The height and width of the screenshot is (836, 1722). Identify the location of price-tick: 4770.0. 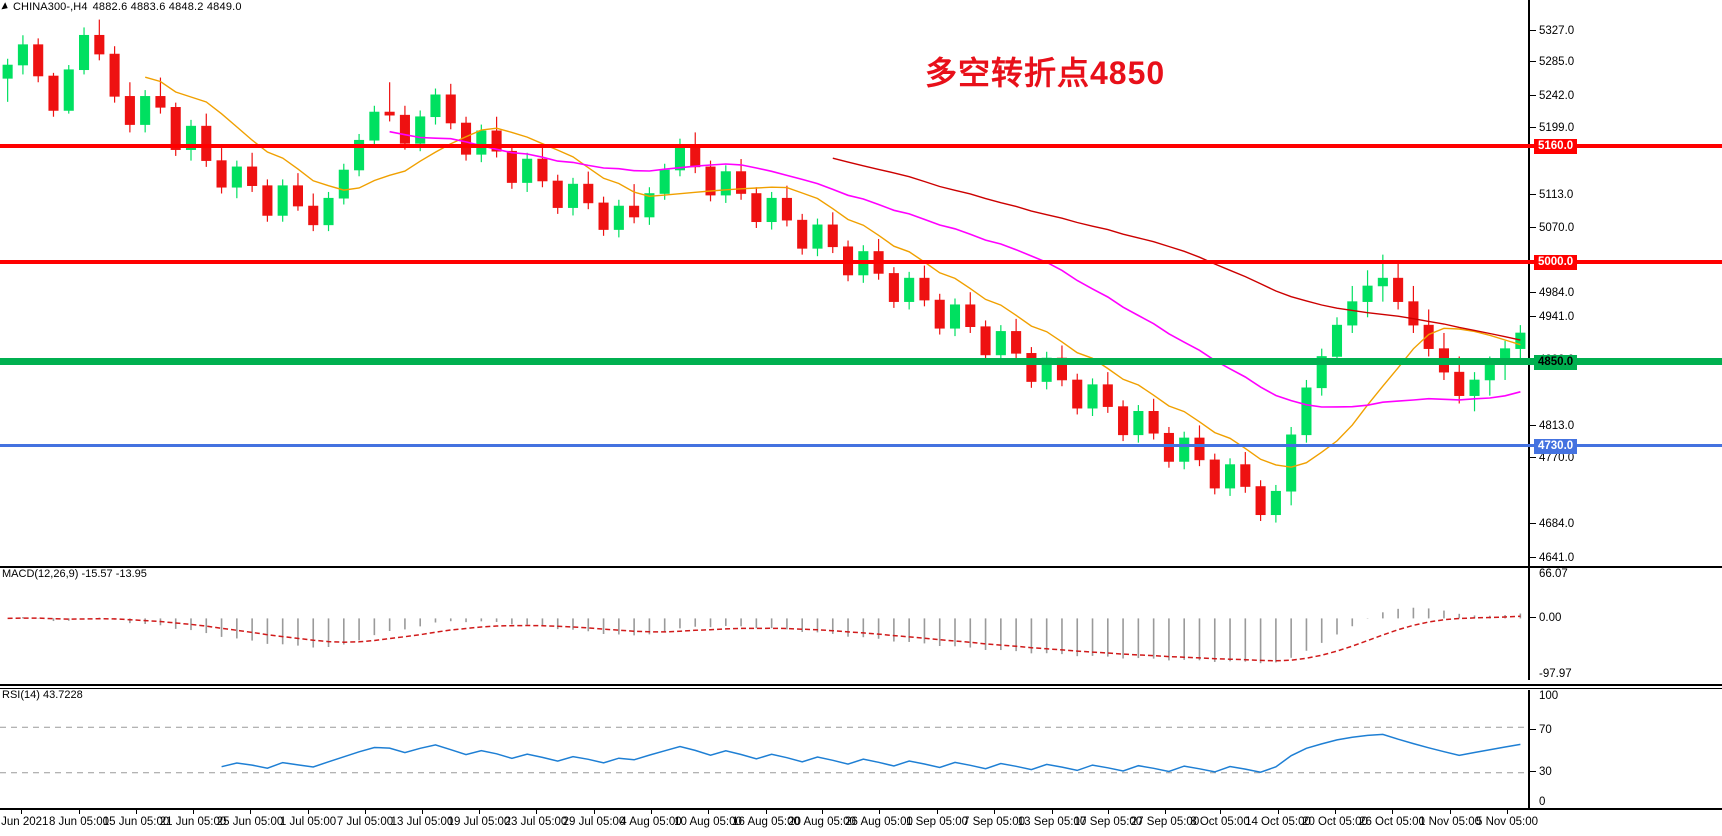
(1552, 458).